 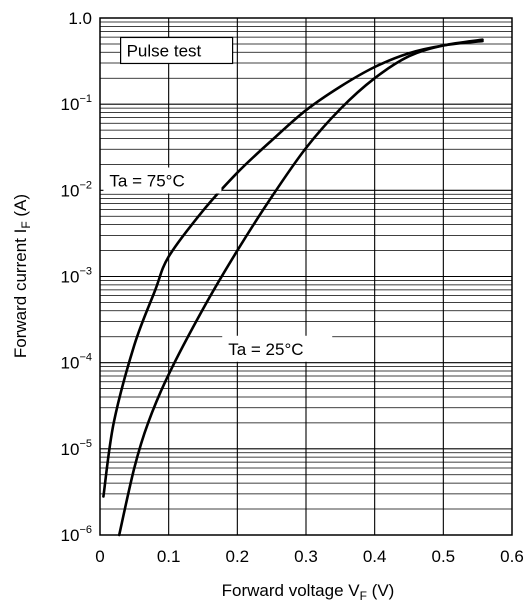 I want to click on label-ta-75c-background, so click(x=162, y=180).